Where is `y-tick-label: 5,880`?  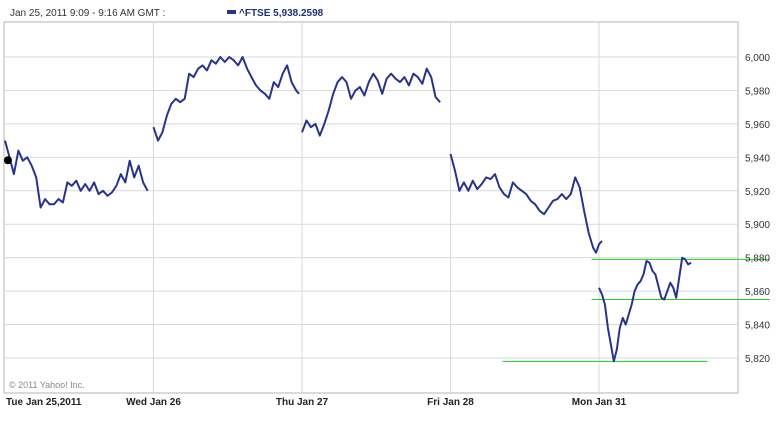
y-tick-label: 5,880 is located at coordinates (757, 259).